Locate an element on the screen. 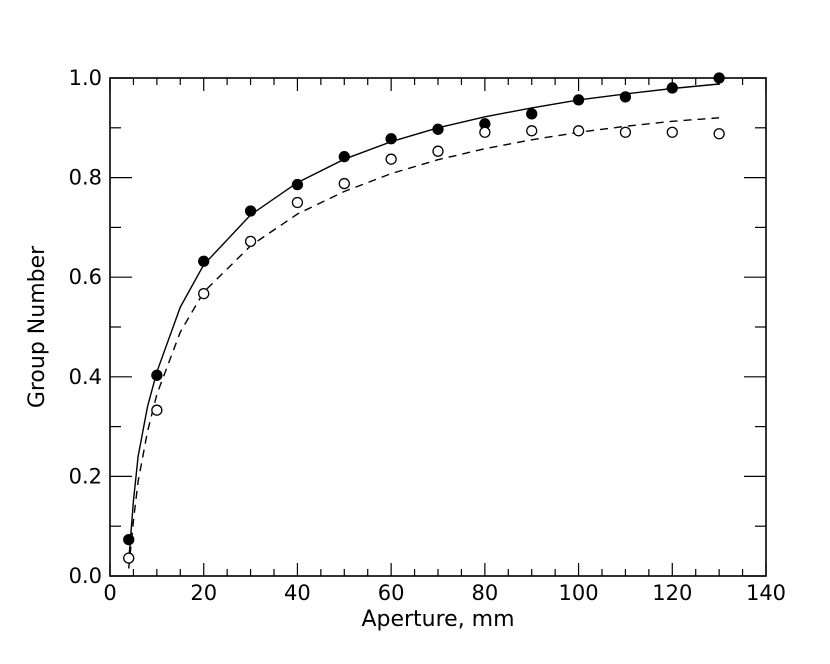 The width and height of the screenshot is (830, 664). x-tick-label: 0 is located at coordinates (109, 593).